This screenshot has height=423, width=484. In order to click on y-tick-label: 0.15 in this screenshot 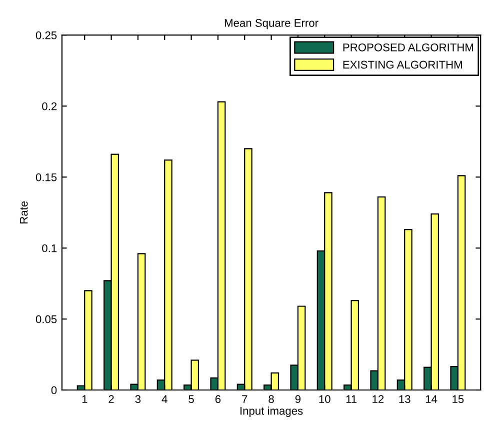, I will do `click(46, 177)`.